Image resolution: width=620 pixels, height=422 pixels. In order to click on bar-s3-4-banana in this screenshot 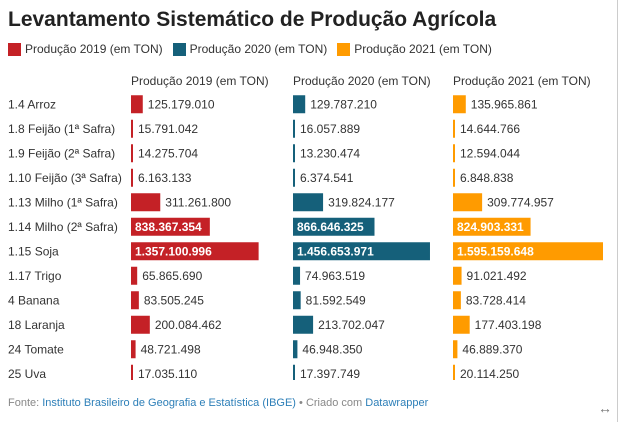, I will do `click(457, 300)`.